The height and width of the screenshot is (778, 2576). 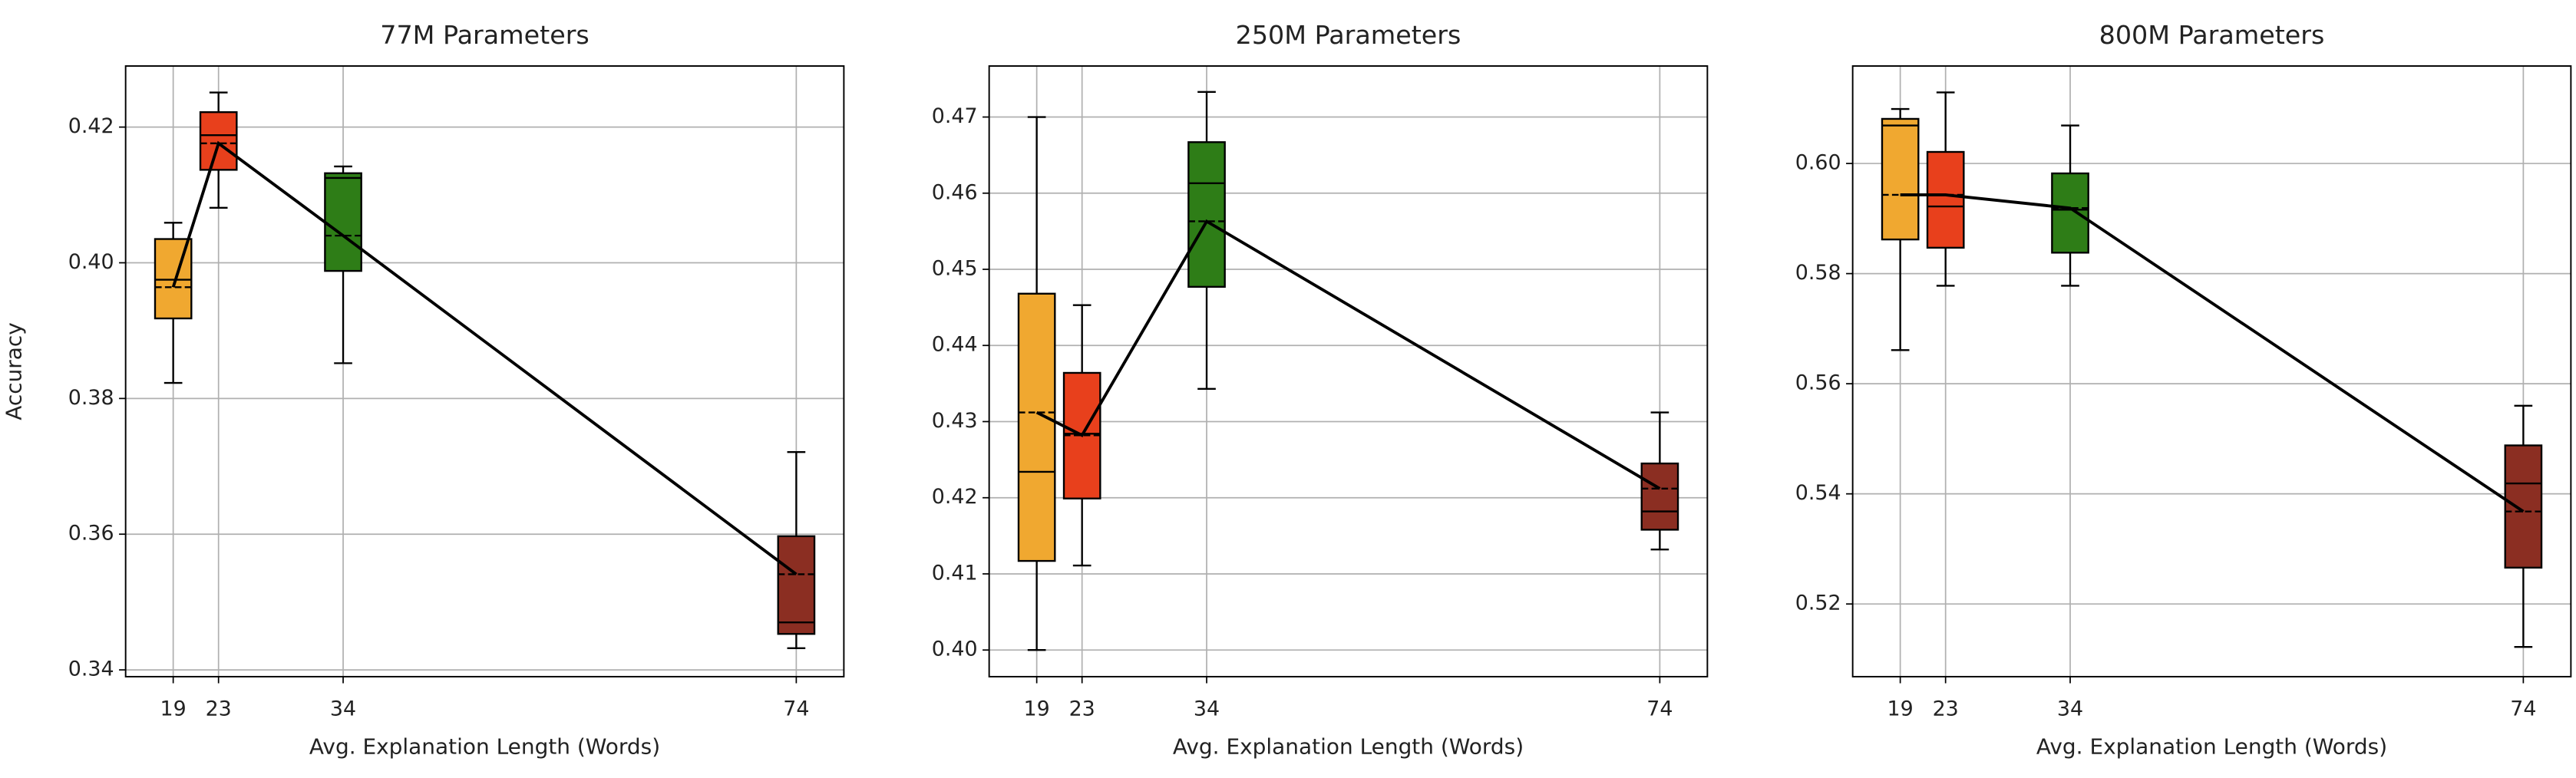 What do you see at coordinates (1348, 35) in the screenshot?
I see `chart-title: 250M Parameters` at bounding box center [1348, 35].